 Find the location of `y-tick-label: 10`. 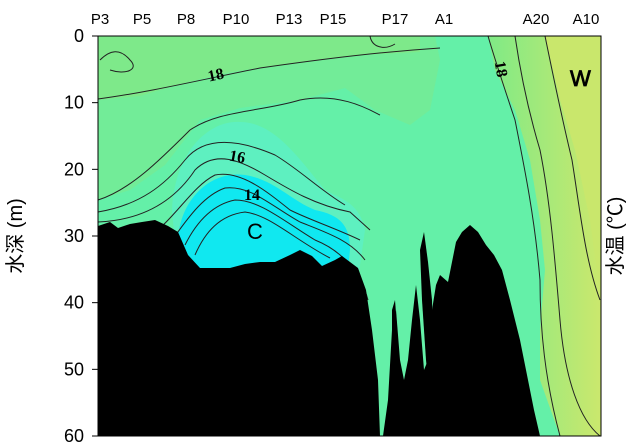

y-tick-label: 10 is located at coordinates (74, 103).